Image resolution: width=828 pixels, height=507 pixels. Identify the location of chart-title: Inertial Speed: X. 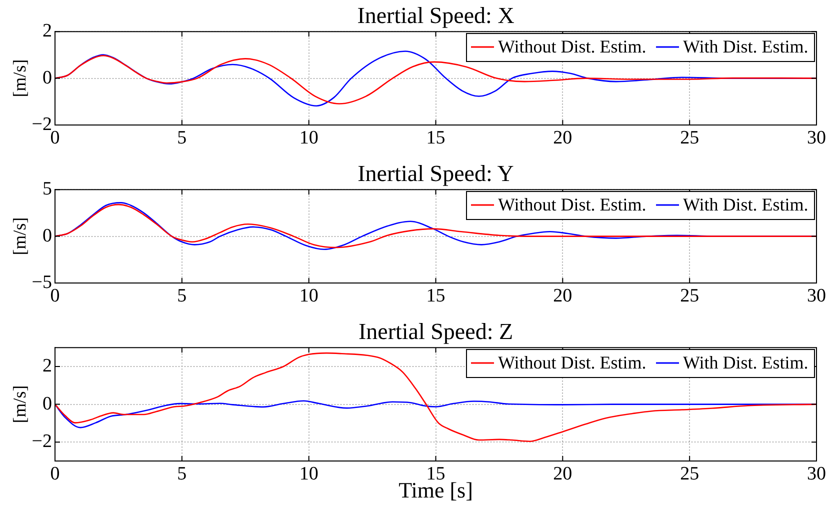
(436, 15).